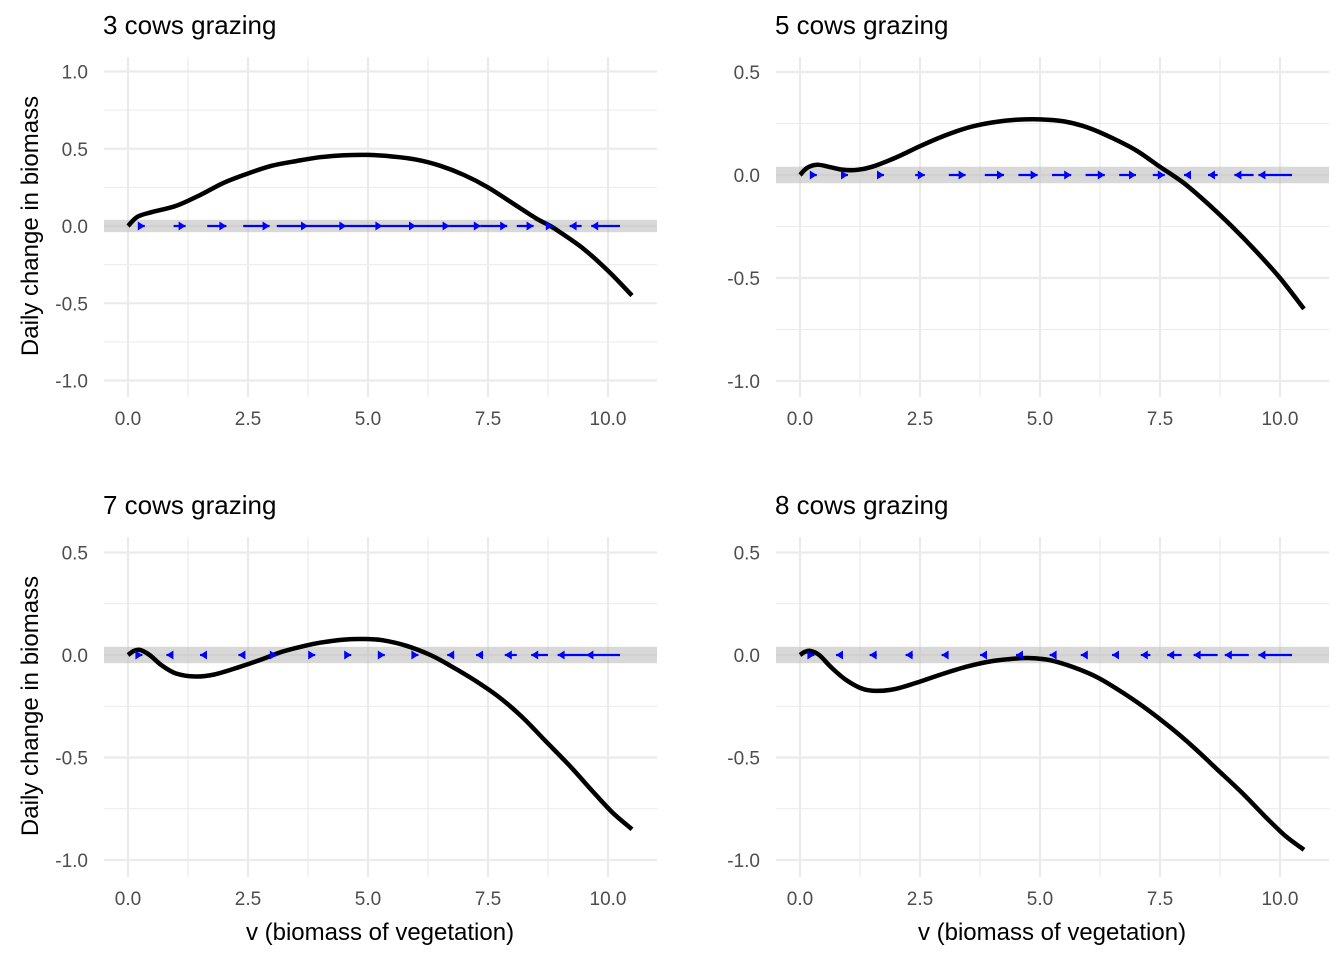 The width and height of the screenshot is (1344, 960). I want to click on y-tick-label: -0.5, so click(71, 304).